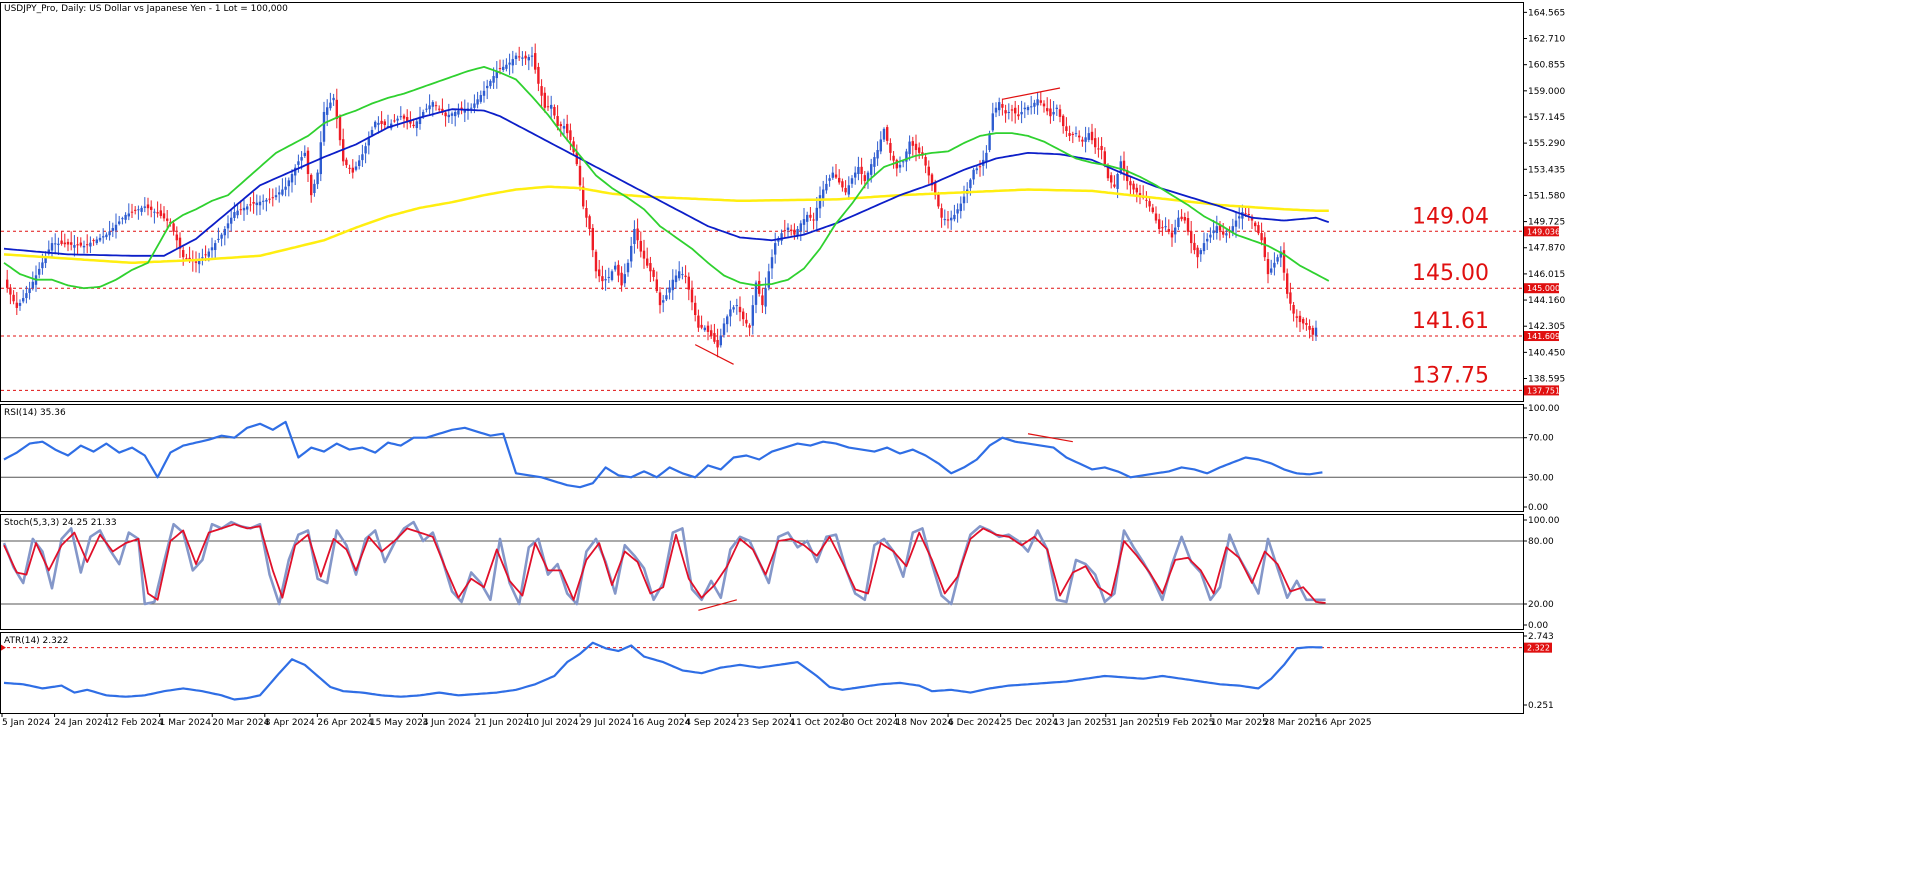  I want to click on ma-mid-line, so click(666, 182).